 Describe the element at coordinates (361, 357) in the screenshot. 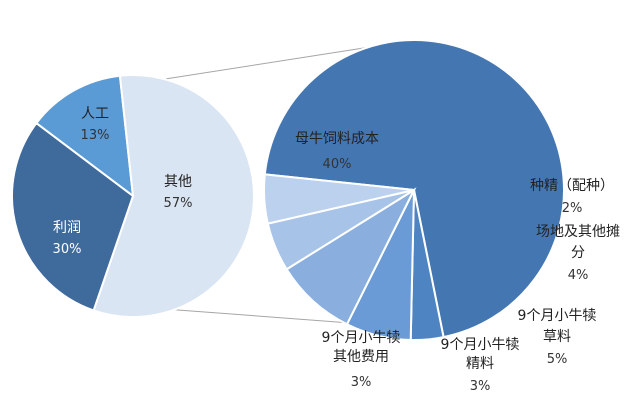

I see `secondary-category-label: 其他费用` at that location.